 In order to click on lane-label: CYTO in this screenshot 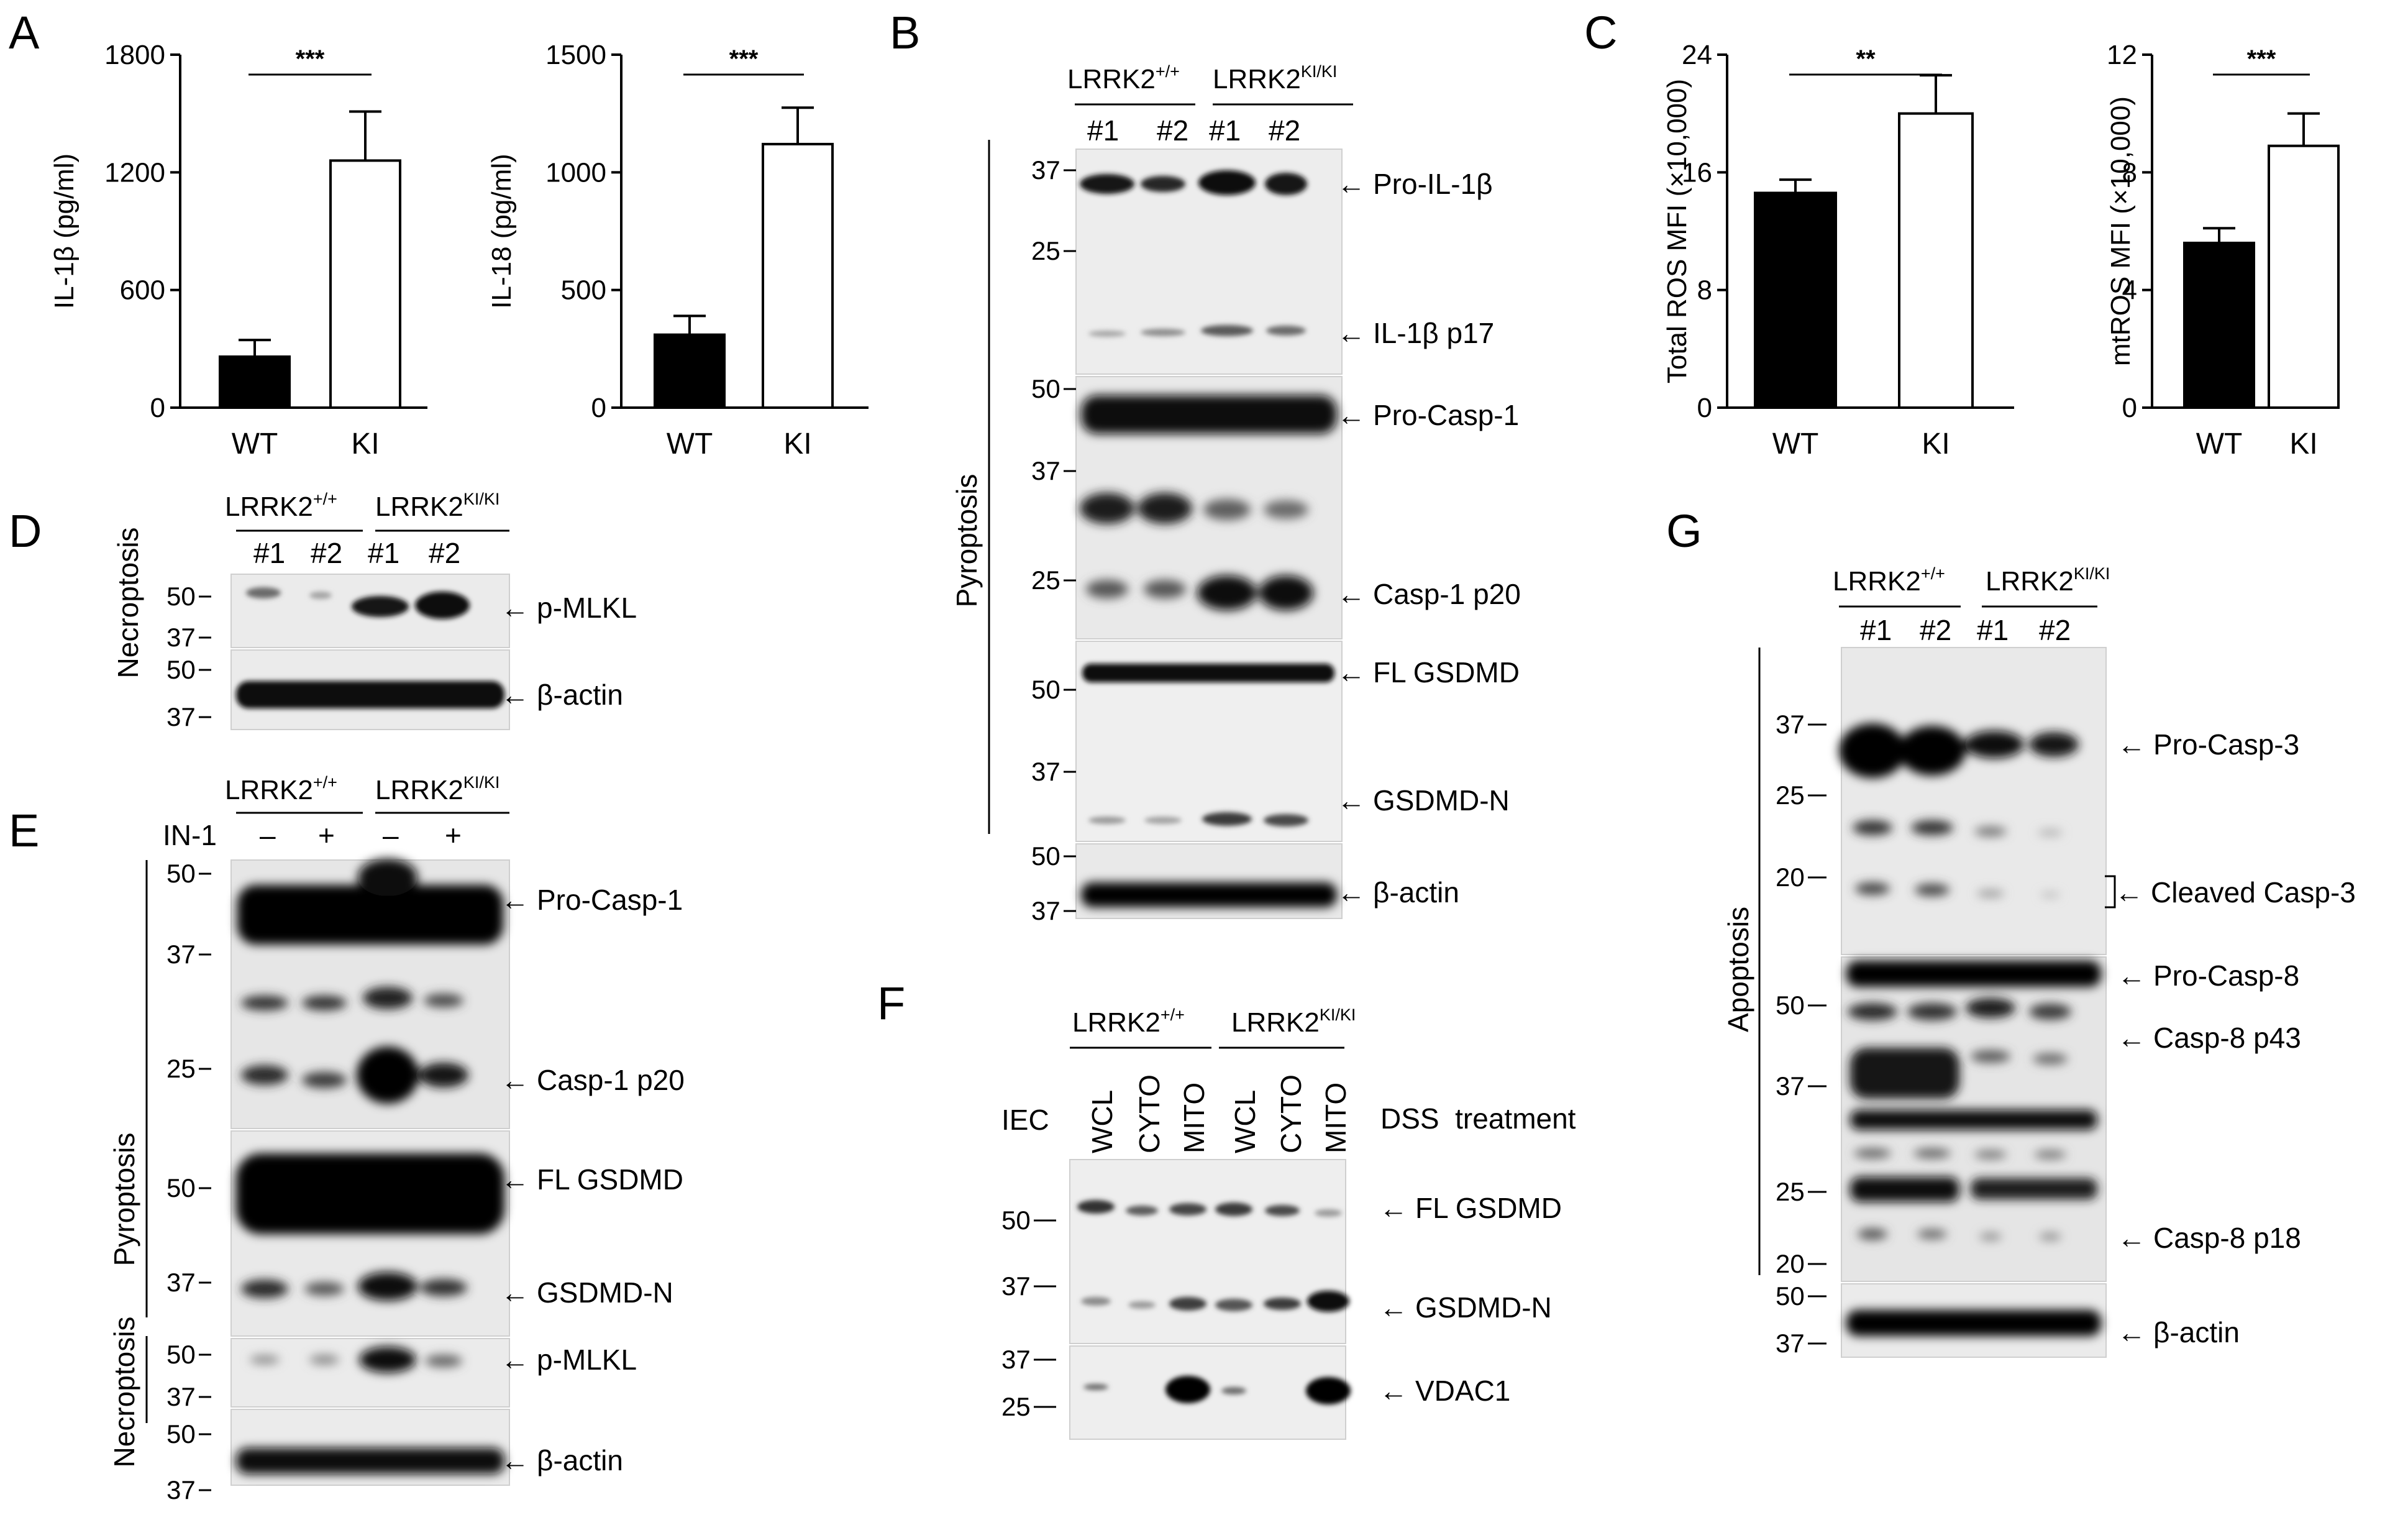, I will do `click(1149, 1113)`.